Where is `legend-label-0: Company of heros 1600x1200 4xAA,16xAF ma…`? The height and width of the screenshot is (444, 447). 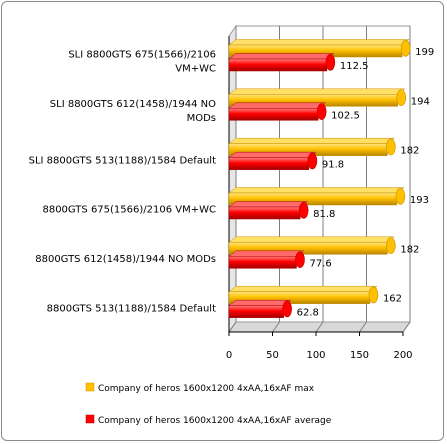 legend-label-0: Company of heros 1600x1200 4xAA,16xAF ma… is located at coordinates (206, 389).